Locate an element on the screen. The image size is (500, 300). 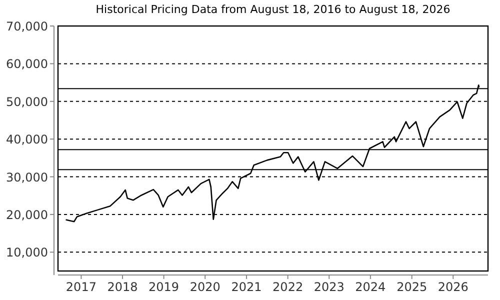
x-tick-label: 2021 is located at coordinates (246, 287).